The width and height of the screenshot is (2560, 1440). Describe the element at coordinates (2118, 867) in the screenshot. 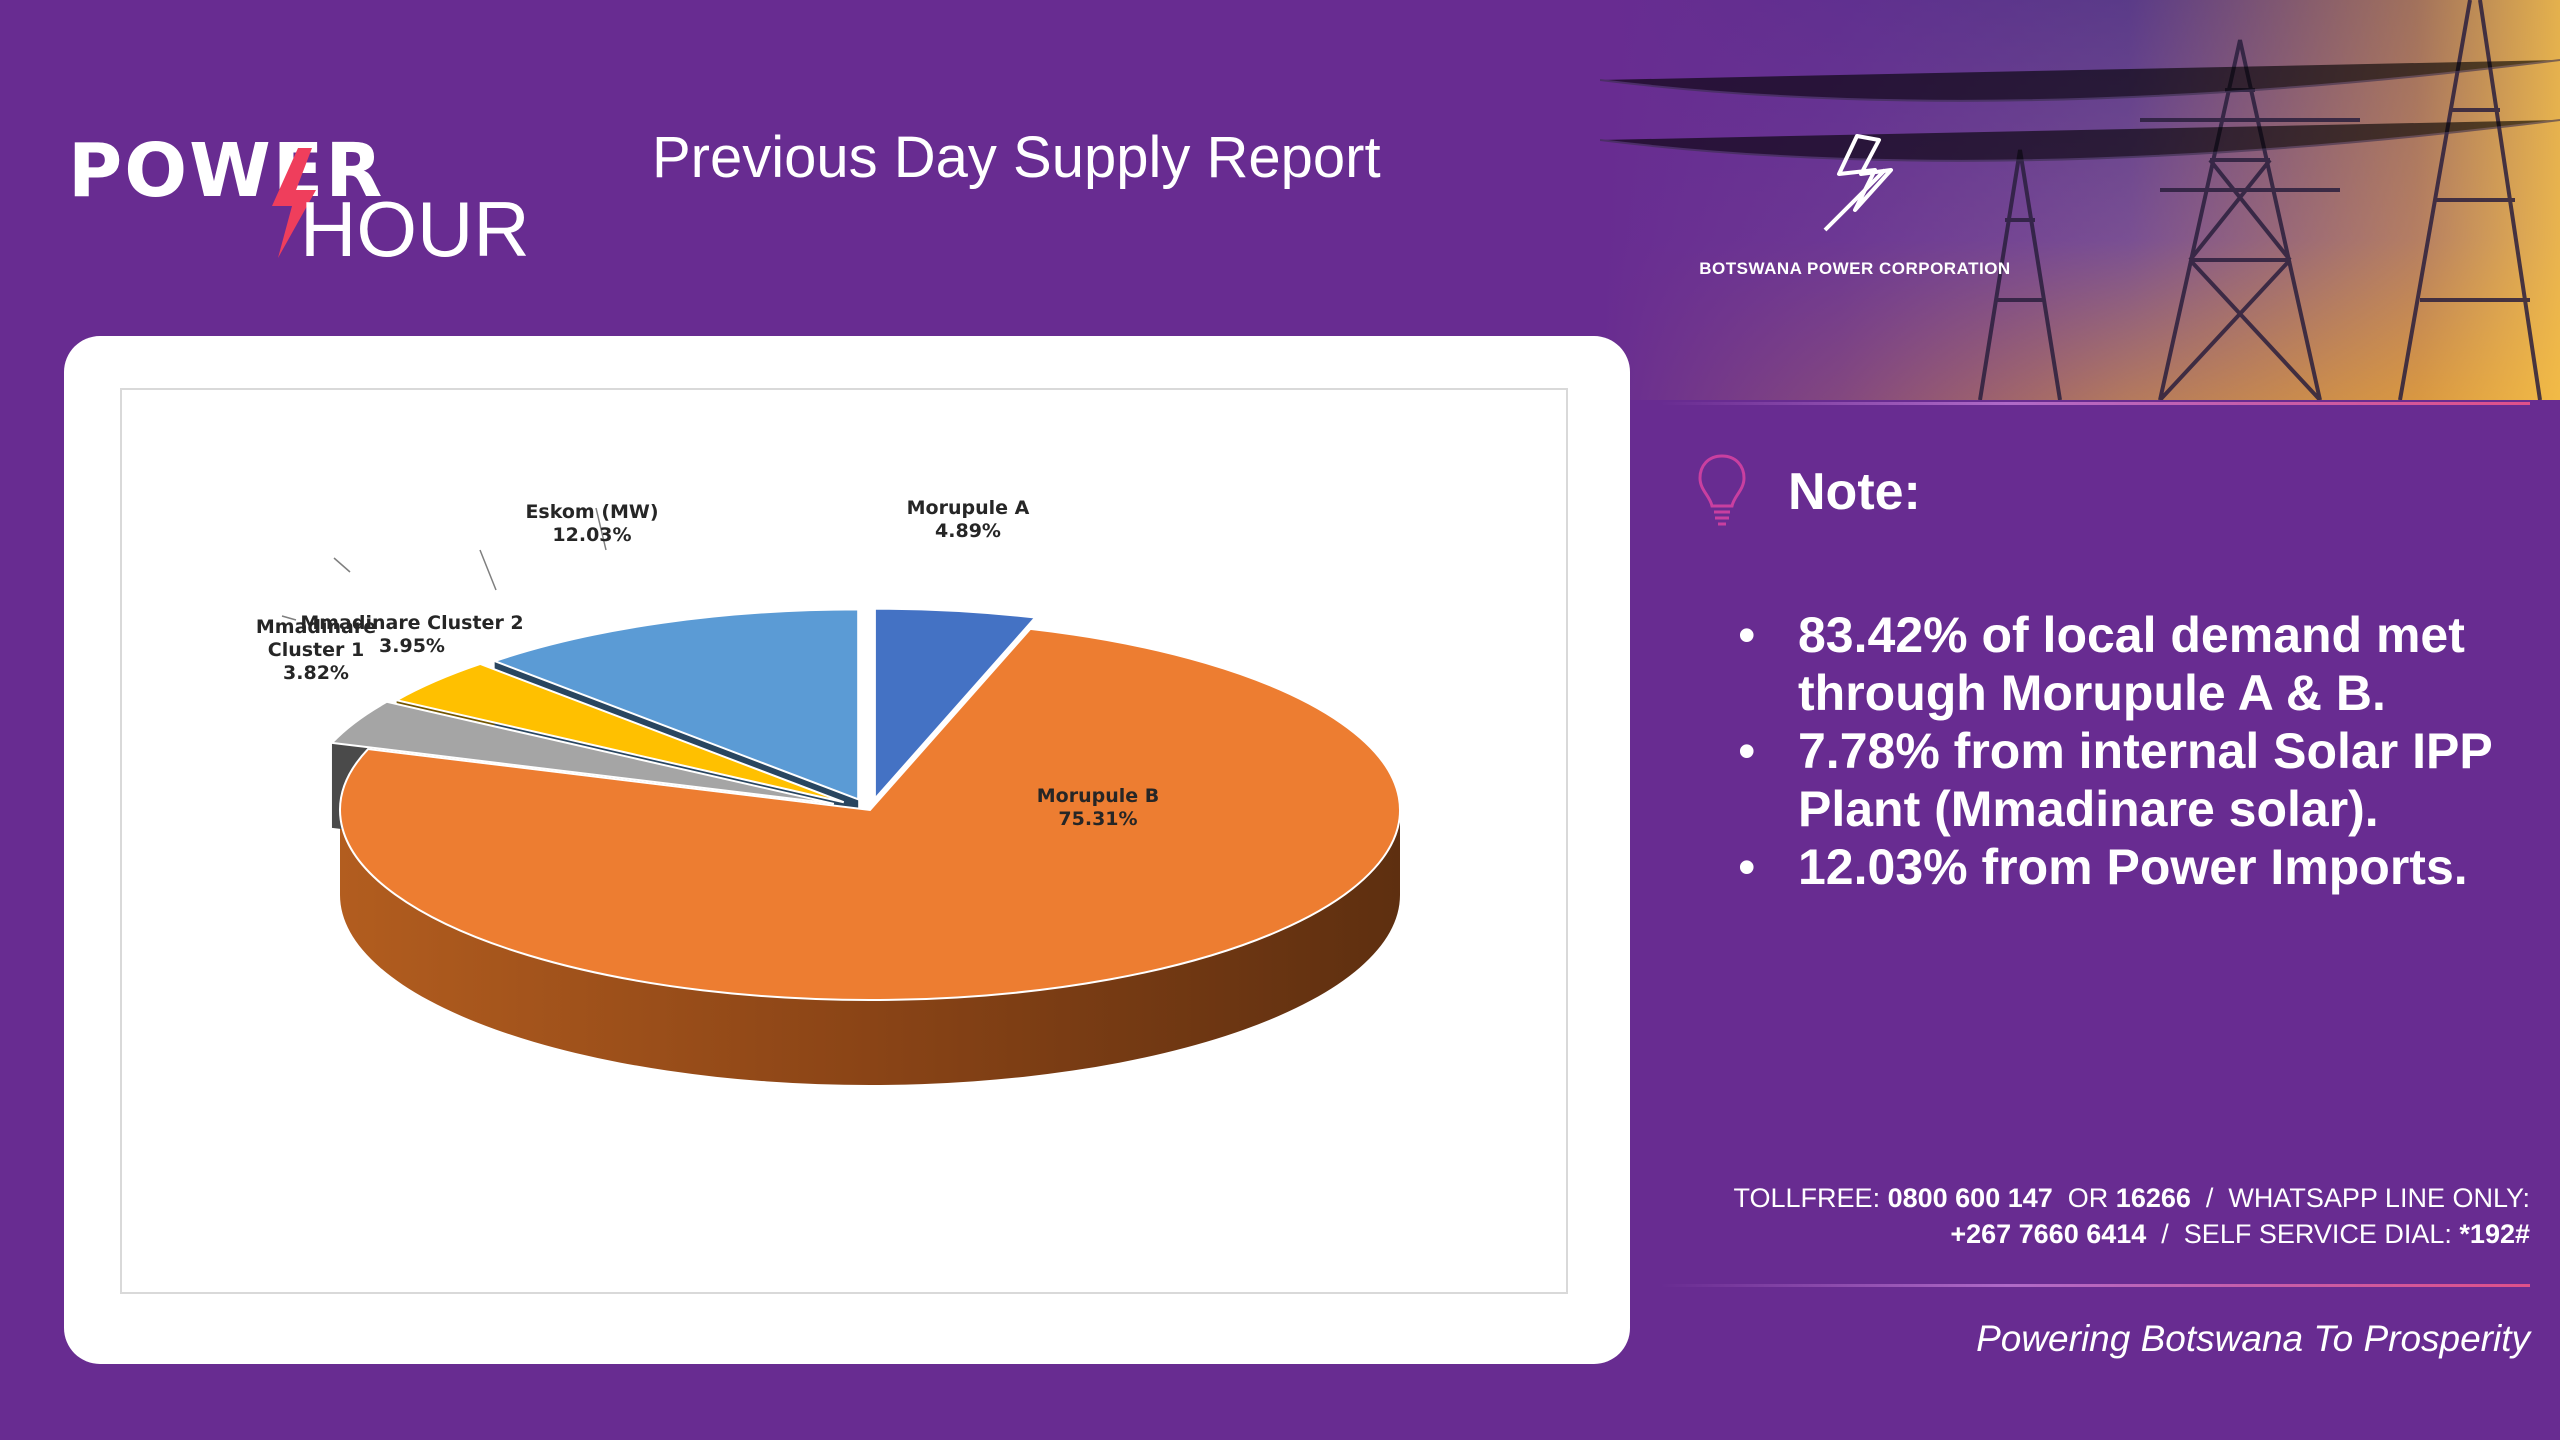

I see `list-item: 12.03% from Power Imports.` at that location.